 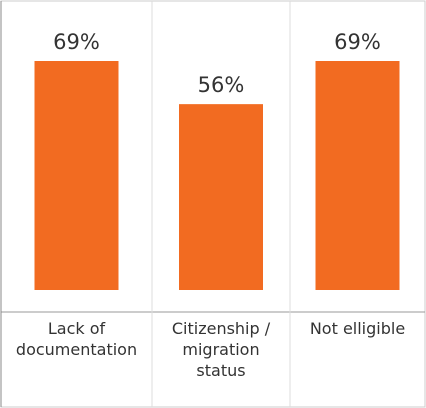 I want to click on value-label: 56%, so click(x=221, y=85).